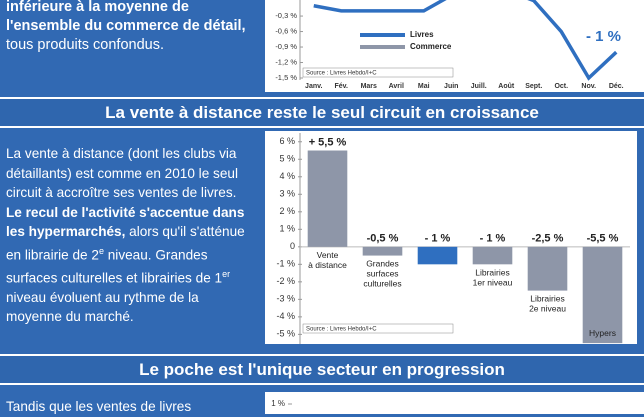 The image size is (644, 417). What do you see at coordinates (479, 86) in the screenshot?
I see `x-tick-label: Juill.` at bounding box center [479, 86].